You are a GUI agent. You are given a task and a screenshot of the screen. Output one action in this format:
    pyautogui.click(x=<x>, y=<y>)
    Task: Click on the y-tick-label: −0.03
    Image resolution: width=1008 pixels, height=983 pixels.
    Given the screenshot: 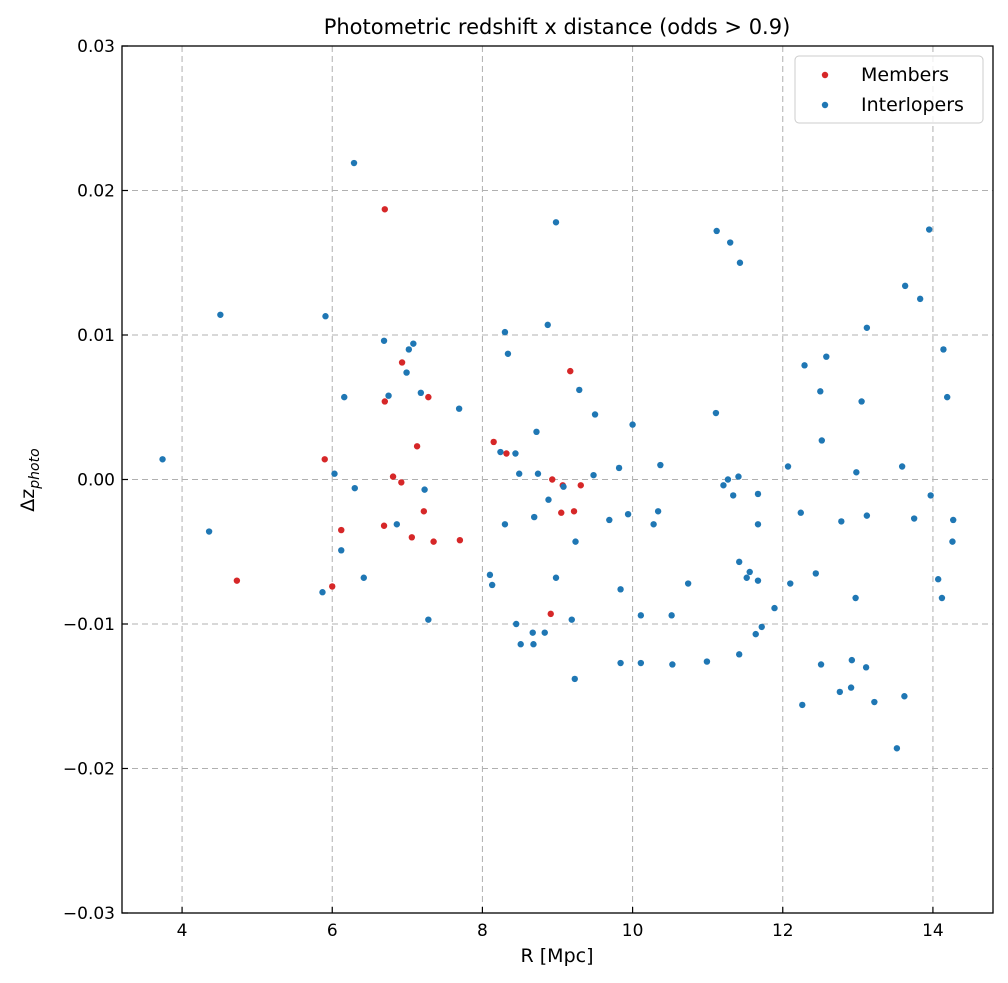 What is the action you would take?
    pyautogui.click(x=89, y=914)
    